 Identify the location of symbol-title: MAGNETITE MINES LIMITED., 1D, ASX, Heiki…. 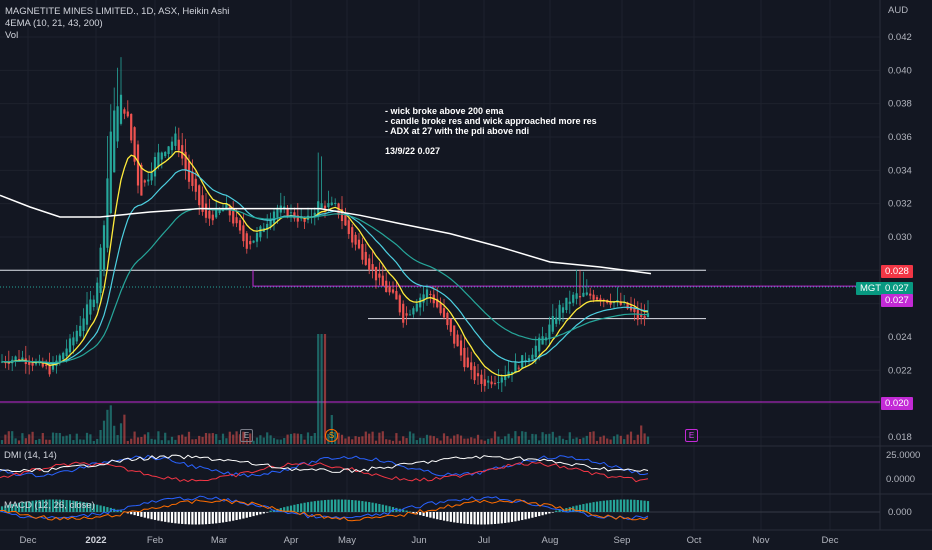
(117, 11).